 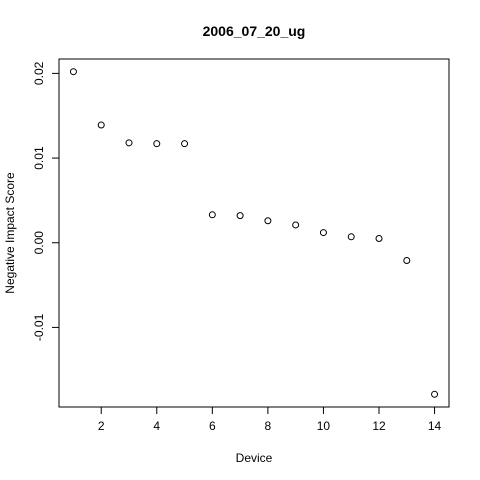 What do you see at coordinates (268, 426) in the screenshot?
I see `x-tick-label: 8` at bounding box center [268, 426].